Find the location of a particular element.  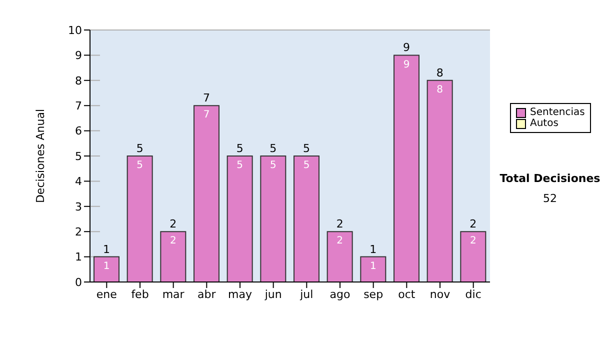

y-tick-label: 10 is located at coordinates (75, 30).